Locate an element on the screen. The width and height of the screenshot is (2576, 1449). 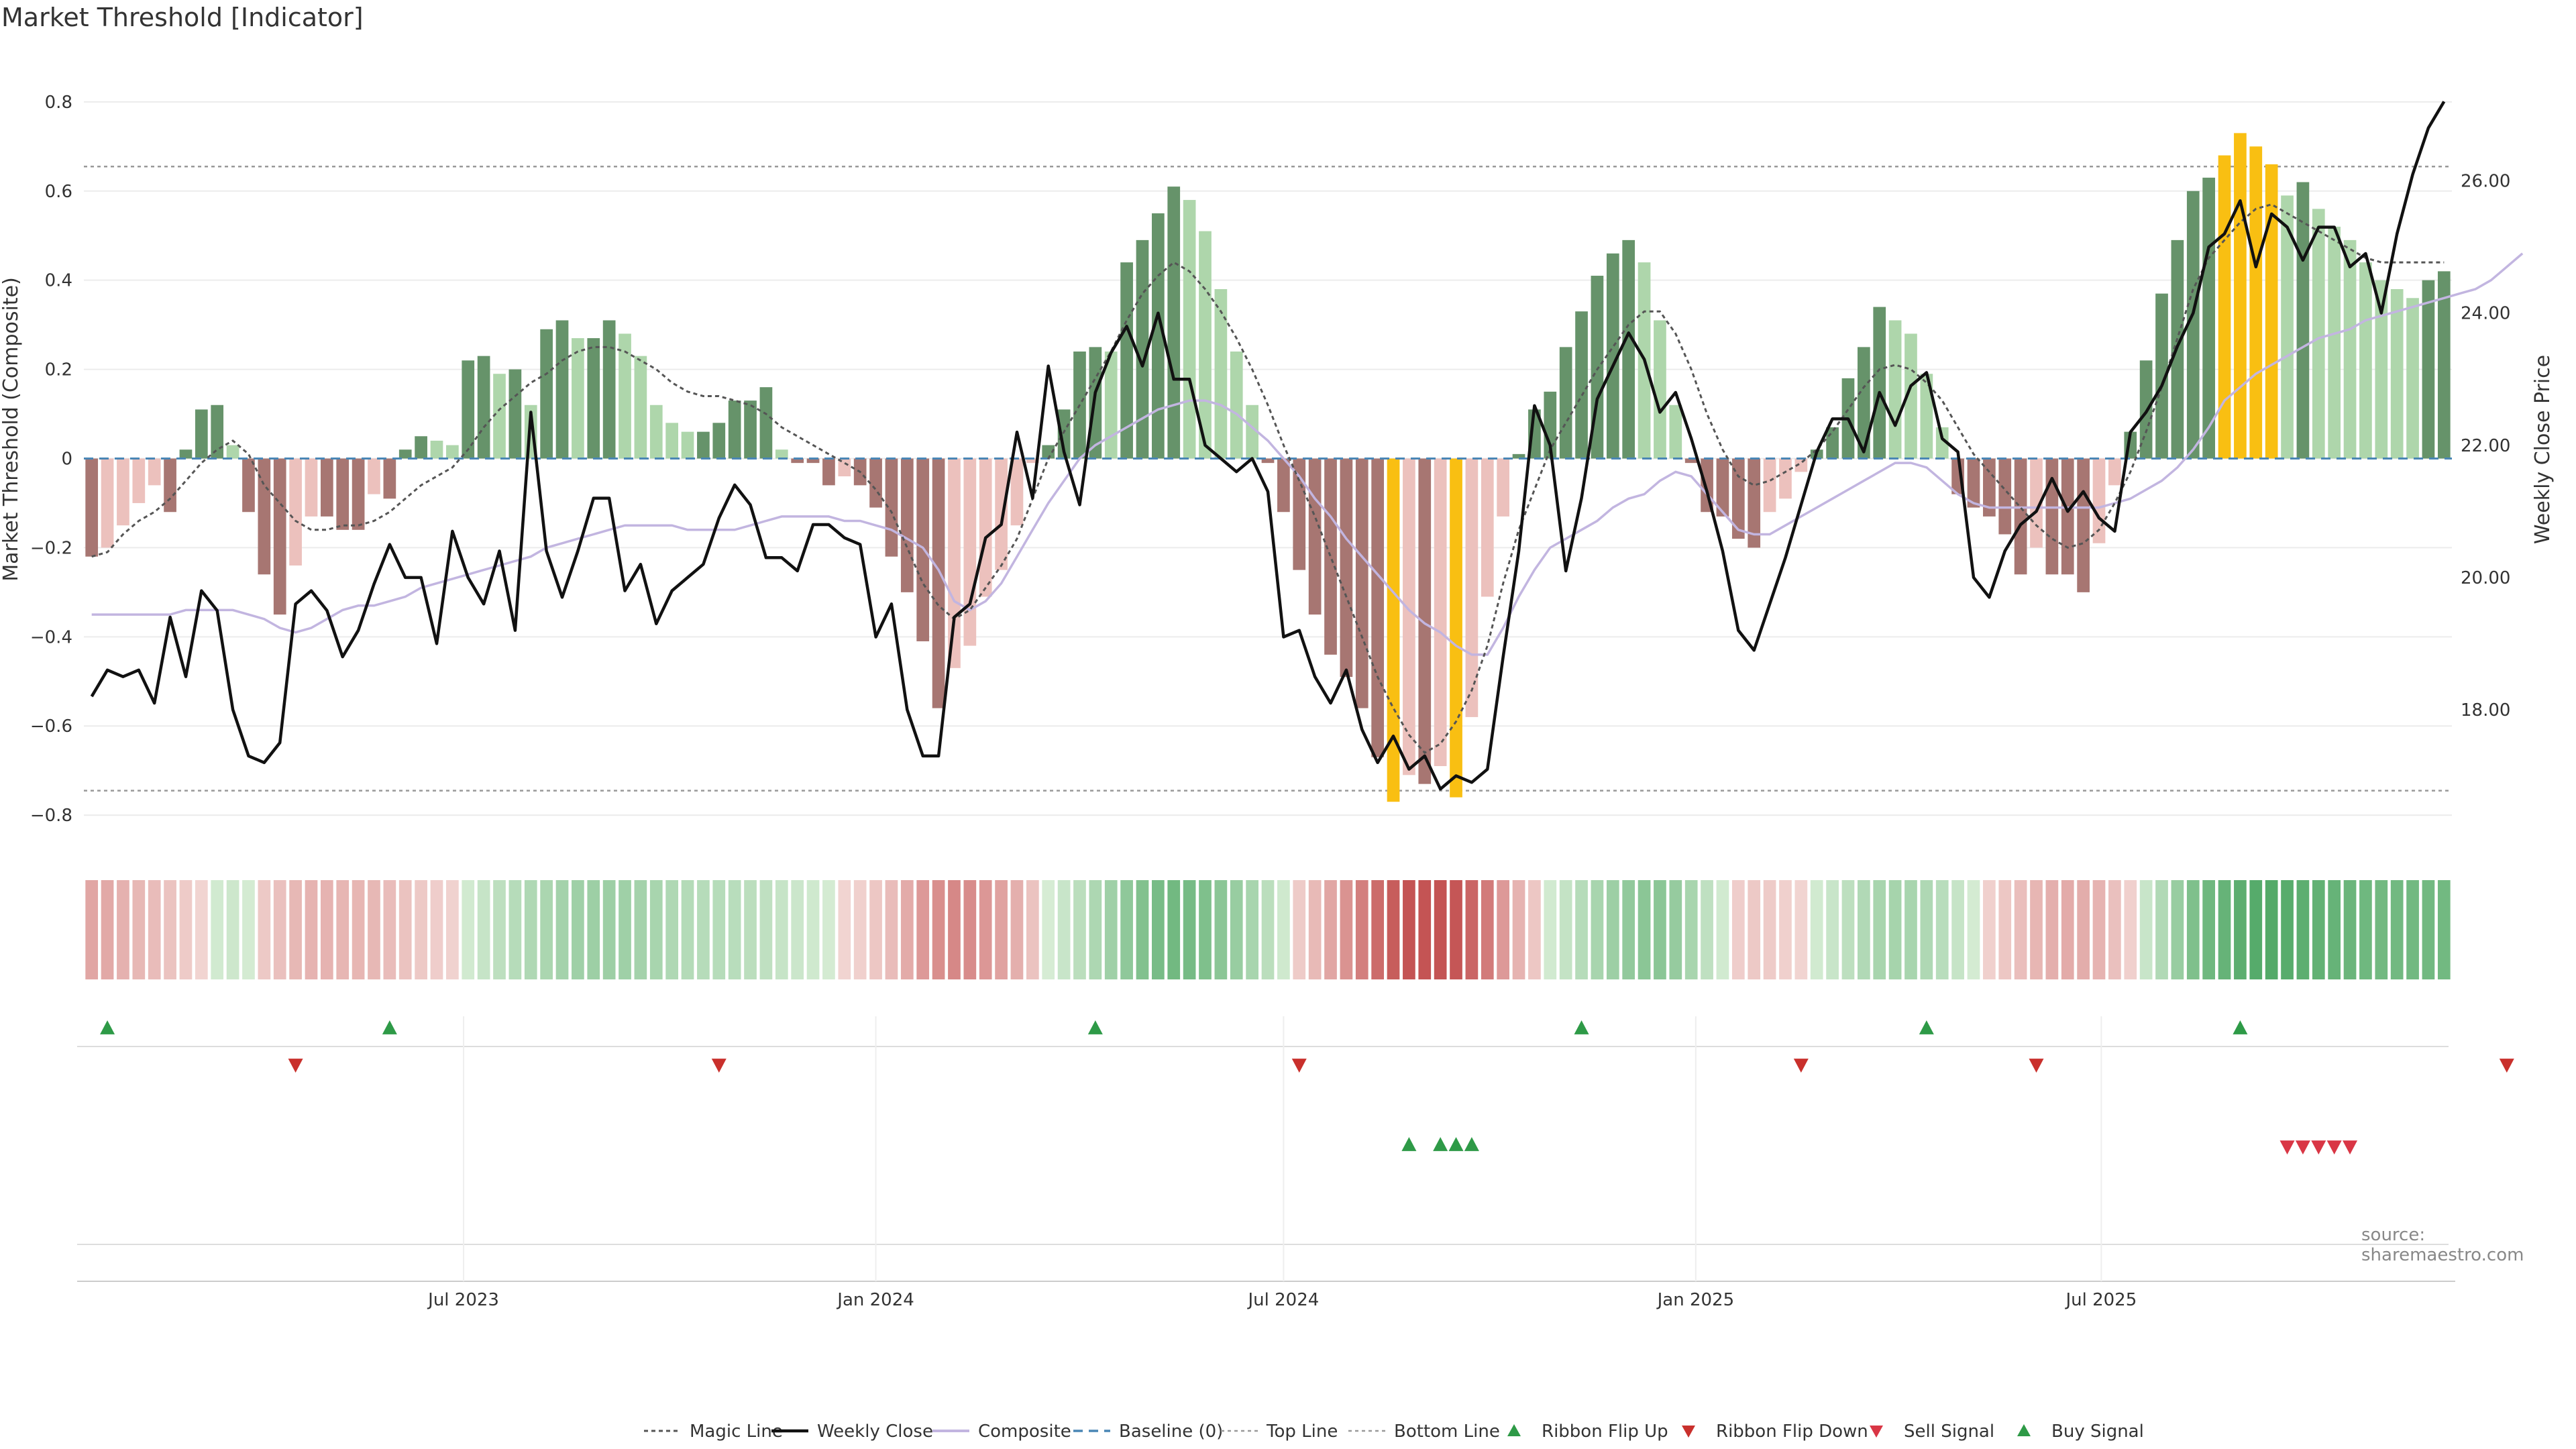
y-left-tick-label: −0.4 is located at coordinates (51, 637).